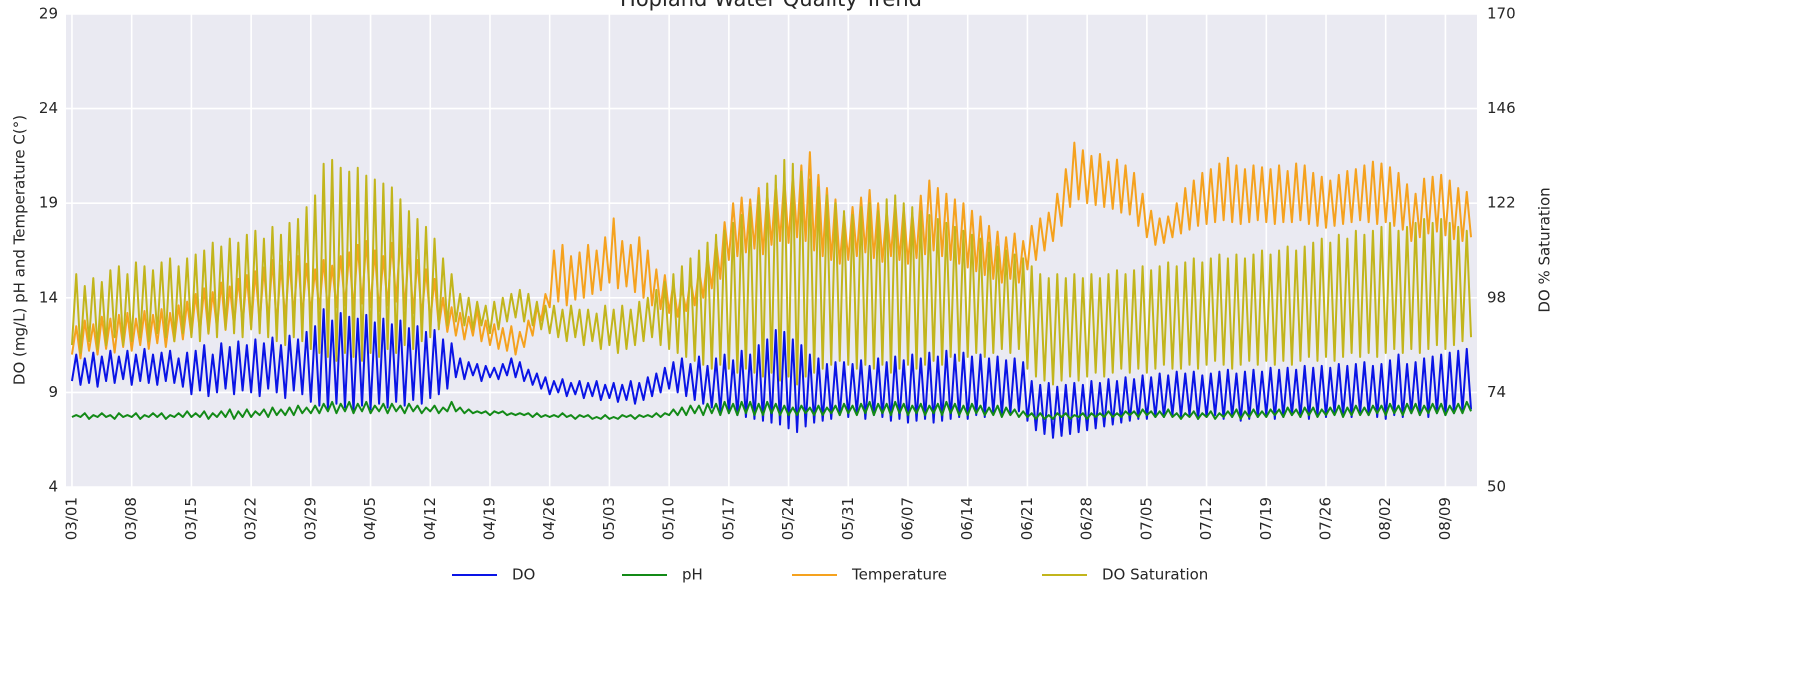 The height and width of the screenshot is (679, 1802). What do you see at coordinates (1501, 108) in the screenshot?
I see `y2-tick-label: 146` at bounding box center [1501, 108].